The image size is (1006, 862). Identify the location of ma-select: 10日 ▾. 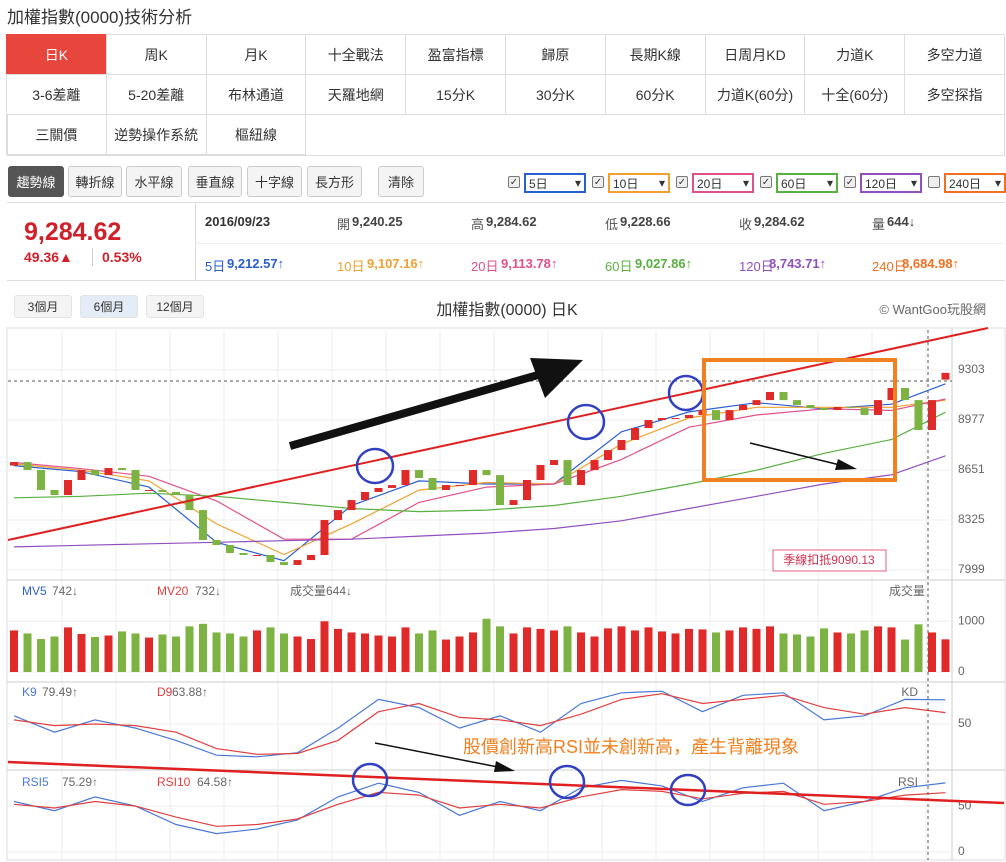
(639, 183).